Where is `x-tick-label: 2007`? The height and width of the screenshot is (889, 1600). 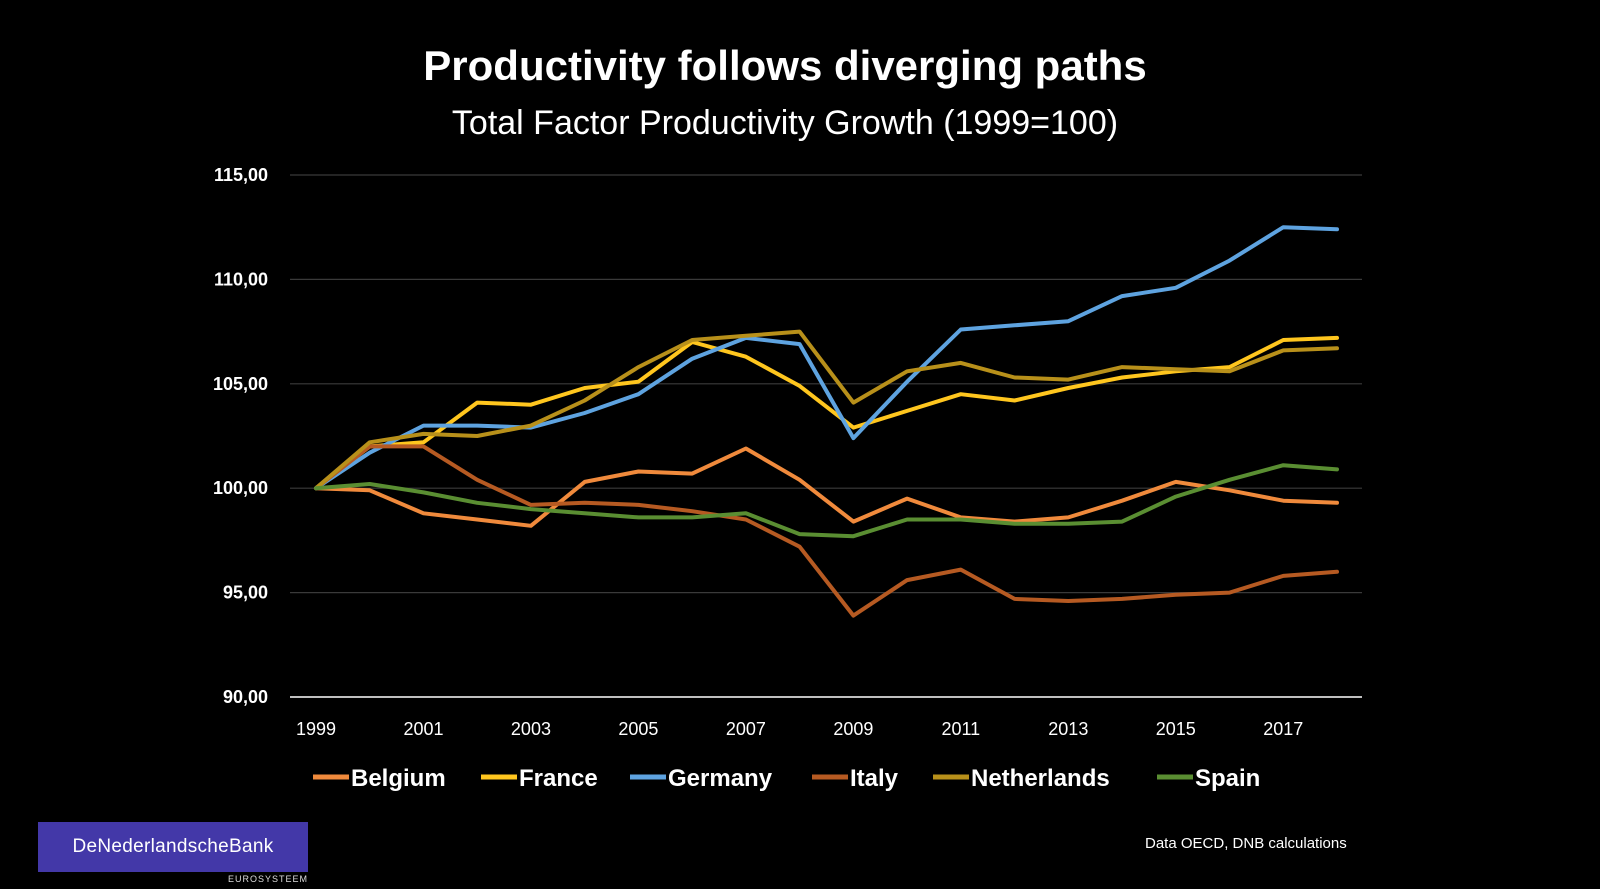 x-tick-label: 2007 is located at coordinates (746, 729).